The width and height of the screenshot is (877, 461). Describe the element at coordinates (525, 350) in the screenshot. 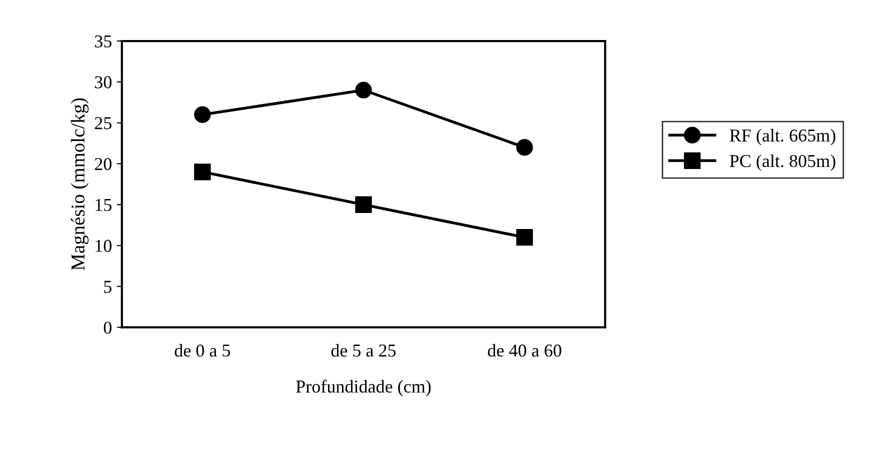

I see `x-tick-label: de 40 a 60` at that location.